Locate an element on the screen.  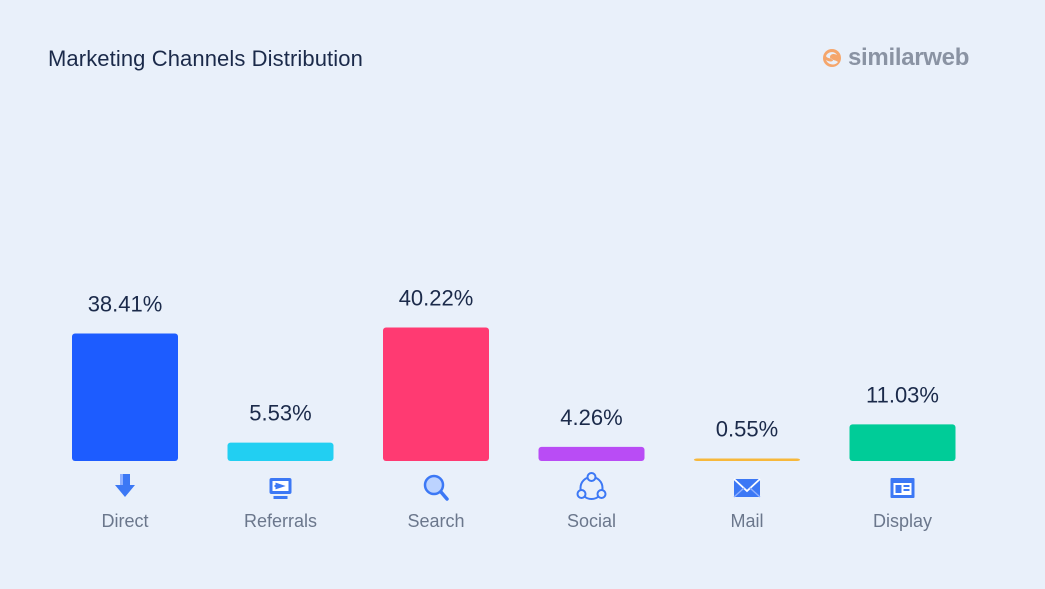
similarweb-logo: similarweb is located at coordinates (895, 58).